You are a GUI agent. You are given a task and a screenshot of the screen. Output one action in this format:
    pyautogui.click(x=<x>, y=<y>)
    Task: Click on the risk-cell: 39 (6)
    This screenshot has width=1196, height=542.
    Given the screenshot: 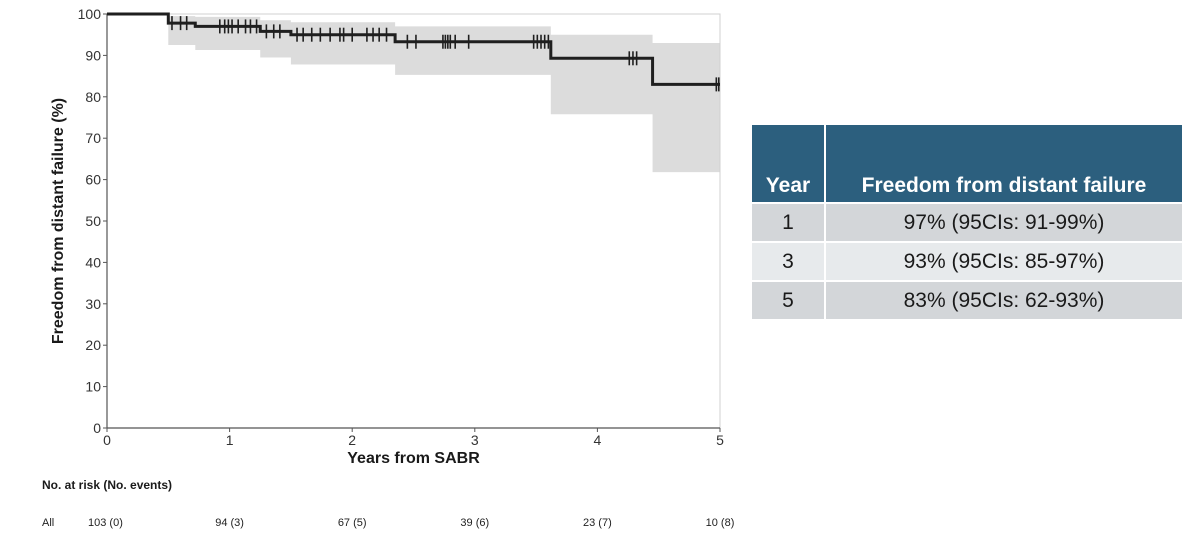 What is the action you would take?
    pyautogui.click(x=475, y=523)
    